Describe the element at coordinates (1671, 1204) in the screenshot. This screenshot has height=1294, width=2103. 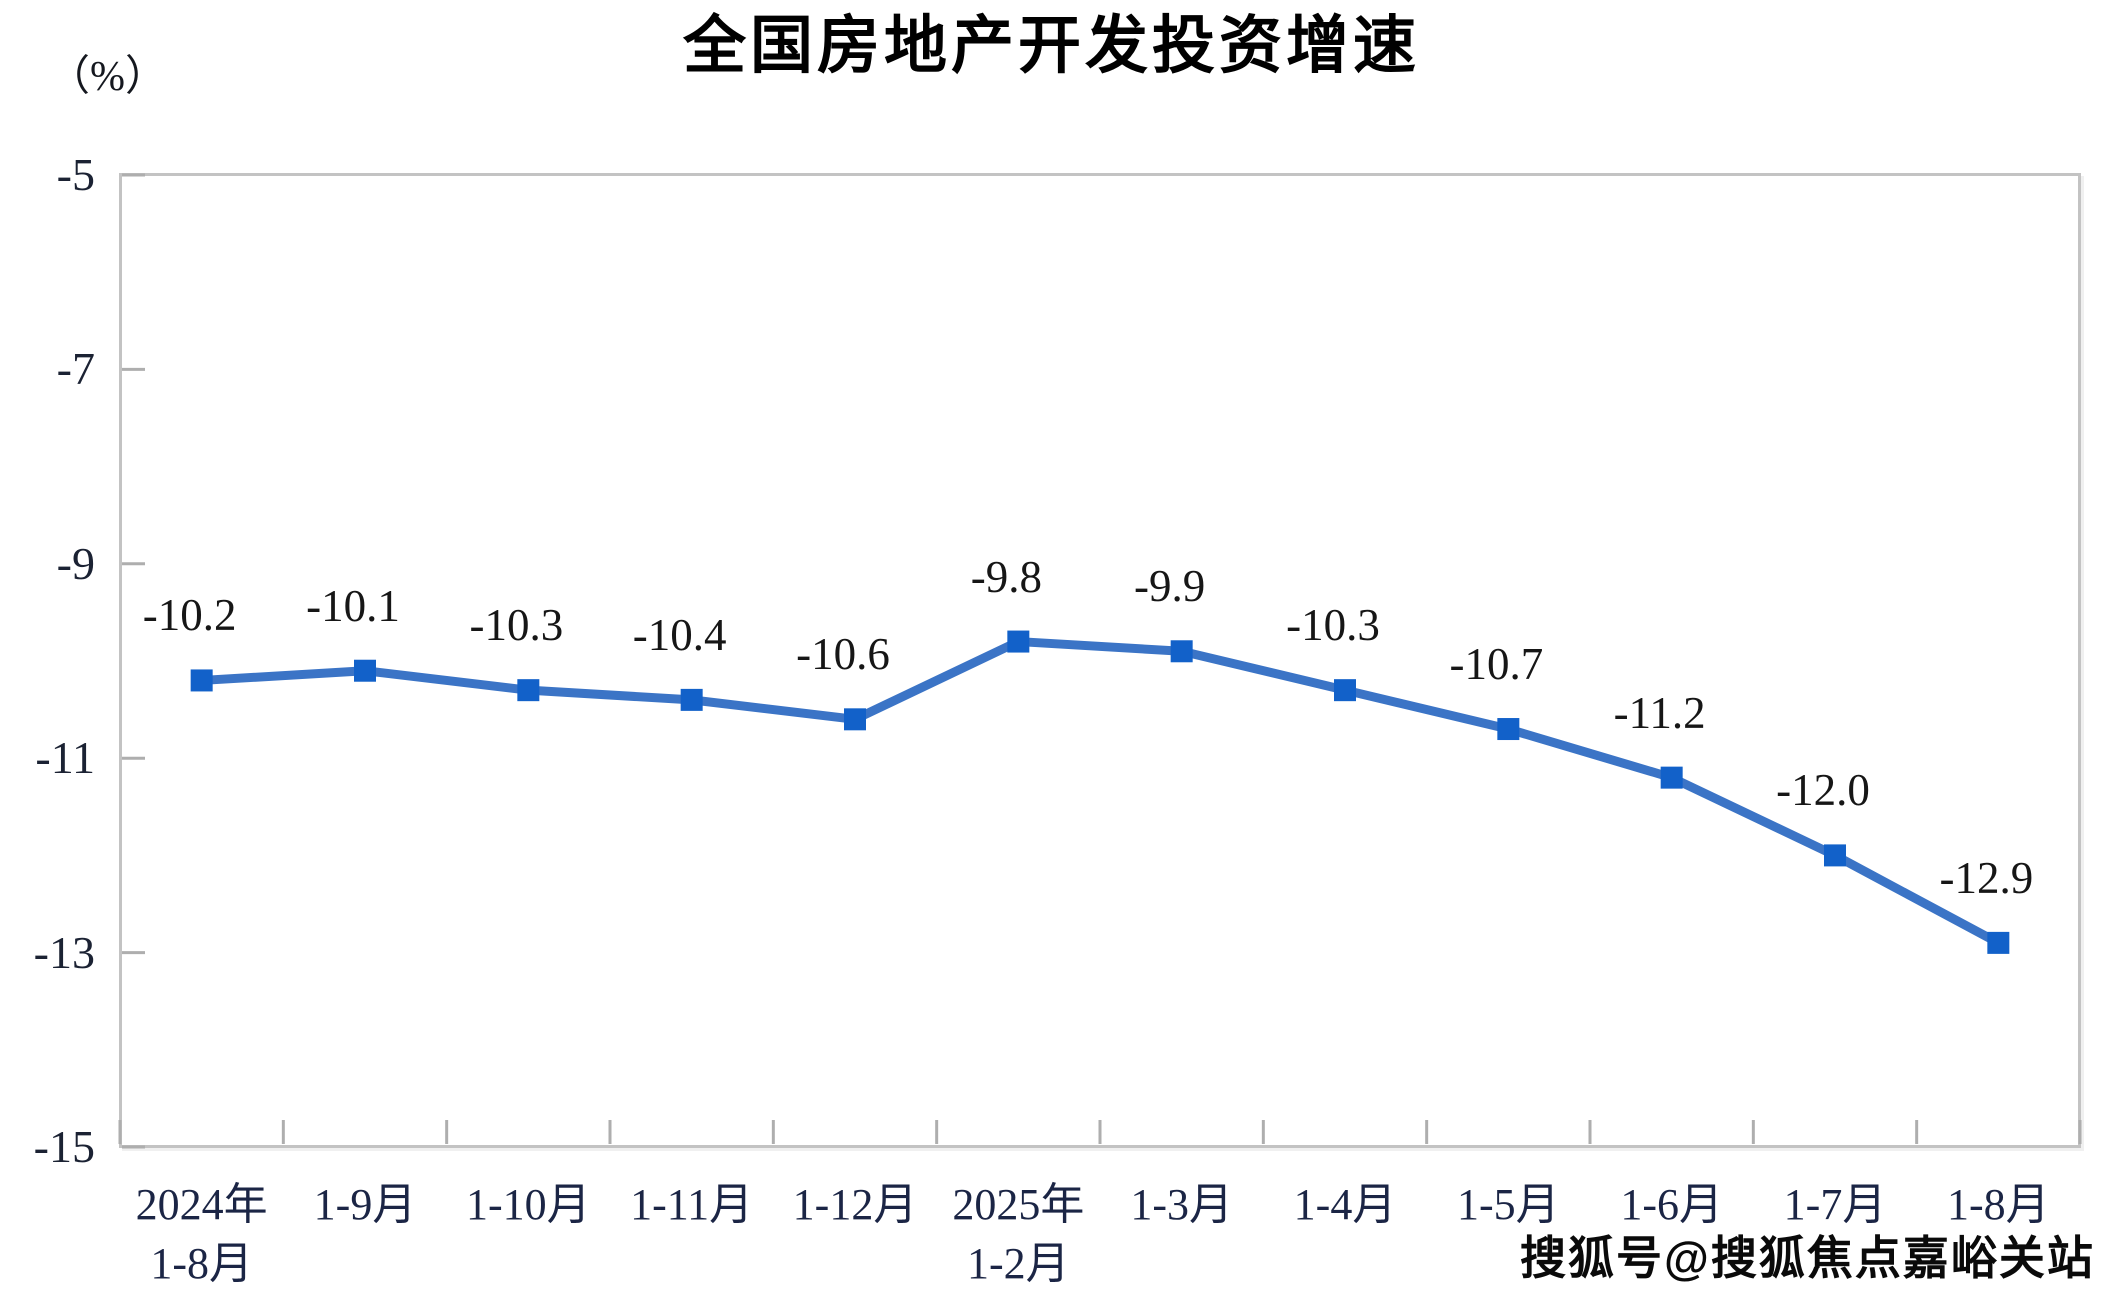
I see `x-axis-category-label: 1-6月` at that location.